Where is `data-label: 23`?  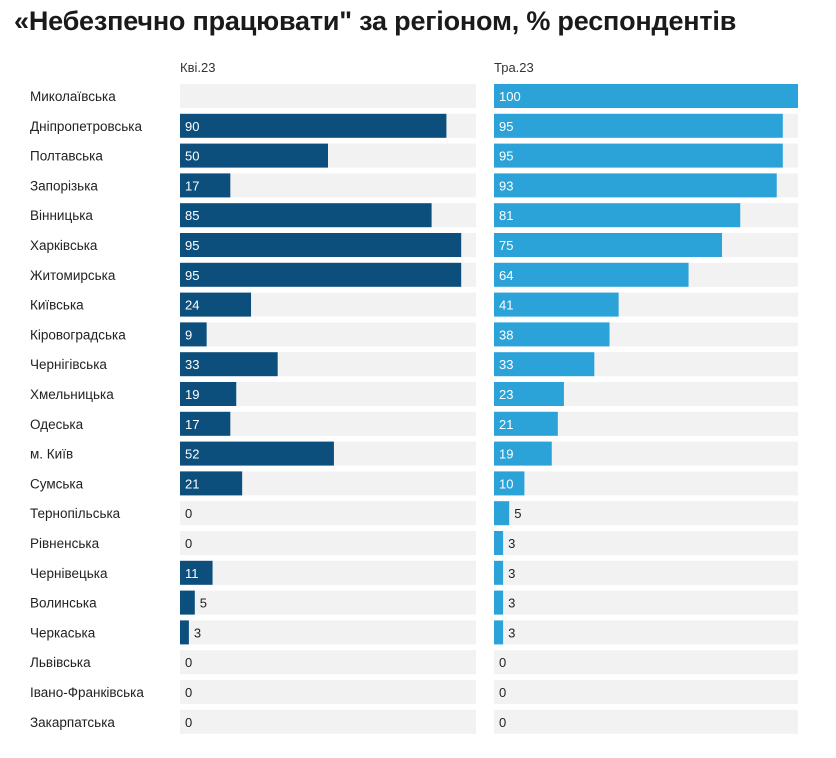
data-label: 23 is located at coordinates (506, 394).